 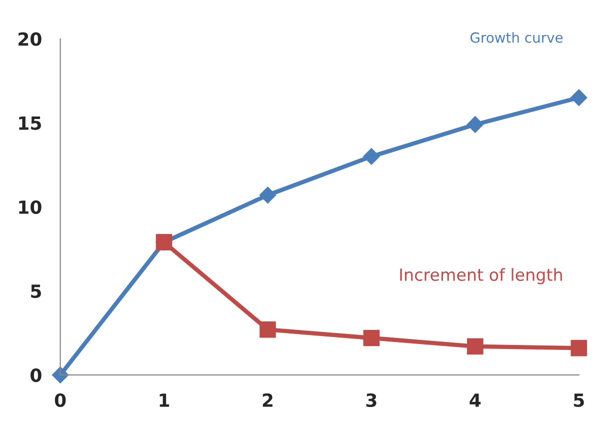 What do you see at coordinates (30, 207) in the screenshot?
I see `y-tick-label: 10` at bounding box center [30, 207].